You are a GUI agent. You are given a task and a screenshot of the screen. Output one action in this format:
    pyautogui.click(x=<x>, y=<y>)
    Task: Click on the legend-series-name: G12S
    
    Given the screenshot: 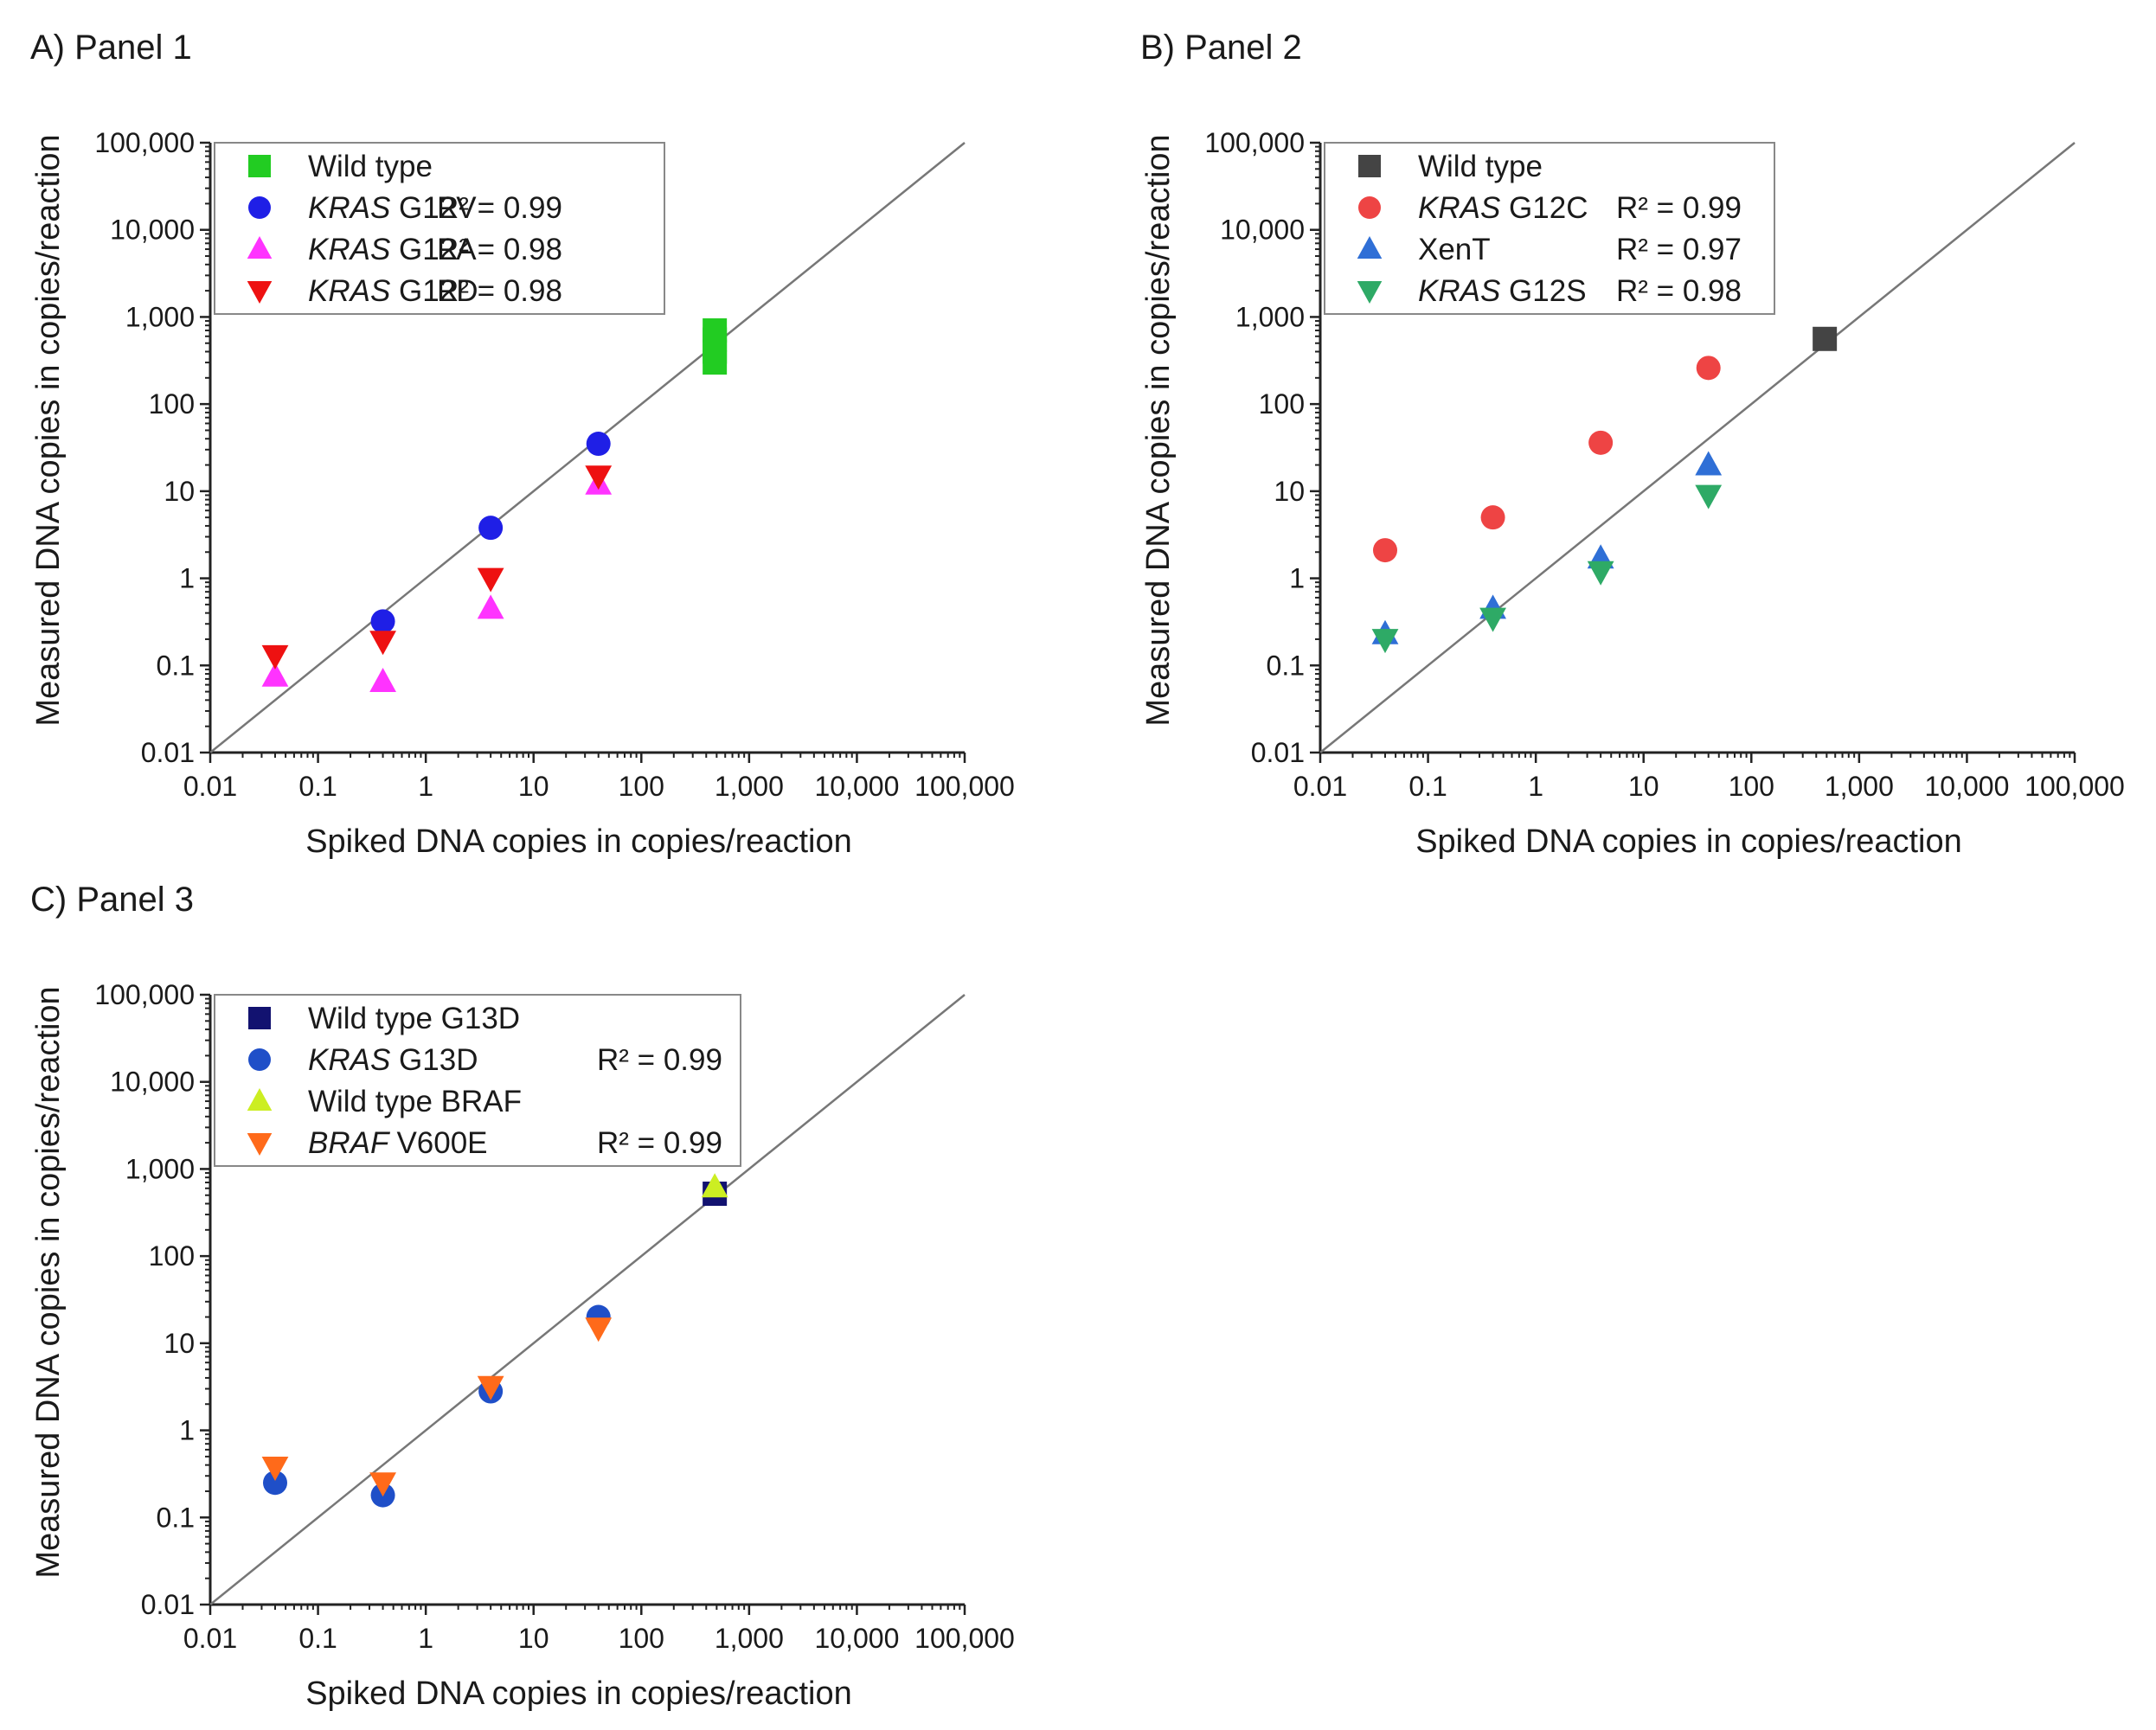 What is the action you would take?
    pyautogui.click(x=1548, y=291)
    